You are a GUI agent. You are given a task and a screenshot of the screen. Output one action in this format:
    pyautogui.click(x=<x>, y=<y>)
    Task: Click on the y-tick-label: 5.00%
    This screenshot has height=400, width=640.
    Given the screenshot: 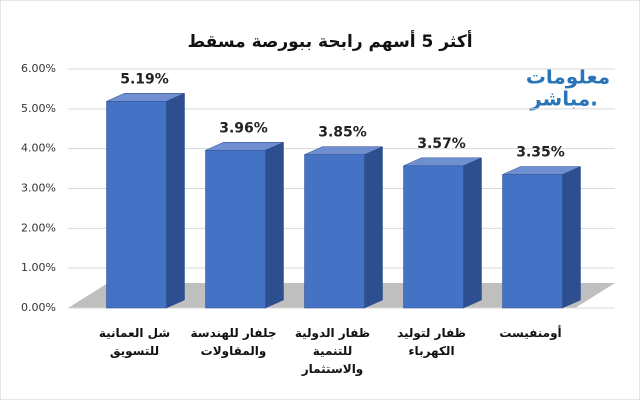 What is the action you would take?
    pyautogui.click(x=38, y=108)
    